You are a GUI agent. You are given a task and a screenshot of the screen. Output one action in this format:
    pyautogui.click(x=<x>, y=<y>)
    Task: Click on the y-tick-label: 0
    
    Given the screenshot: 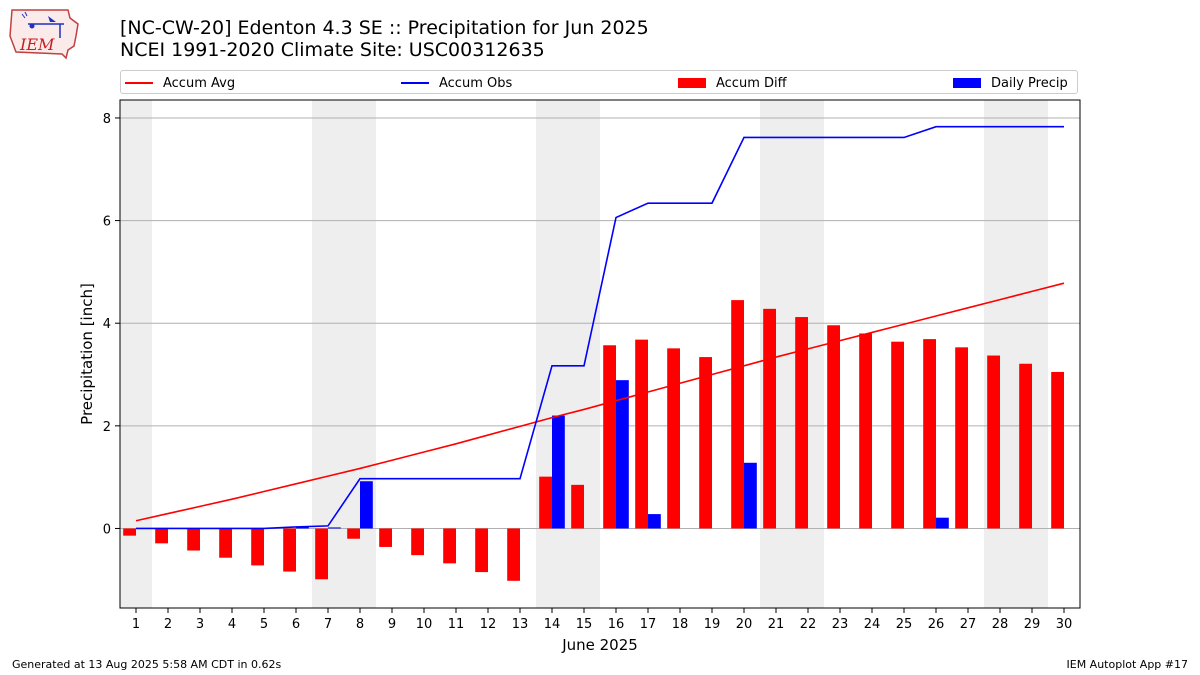 What is the action you would take?
    pyautogui.click(x=107, y=529)
    